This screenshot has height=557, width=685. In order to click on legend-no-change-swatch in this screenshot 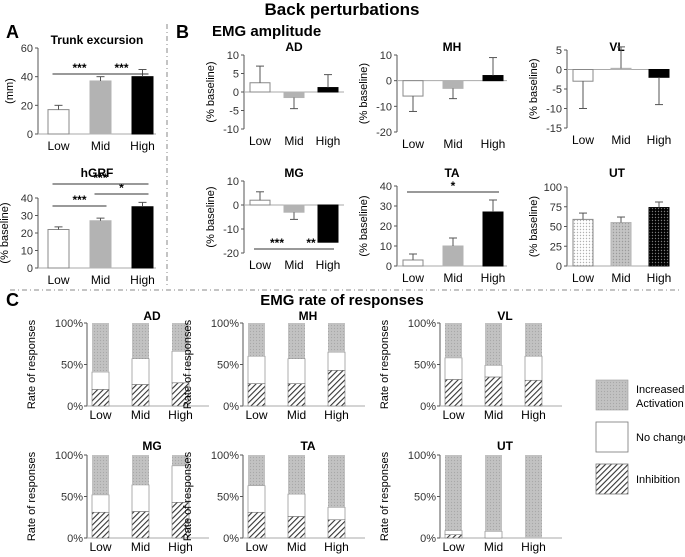, I will do `click(612, 437)`.